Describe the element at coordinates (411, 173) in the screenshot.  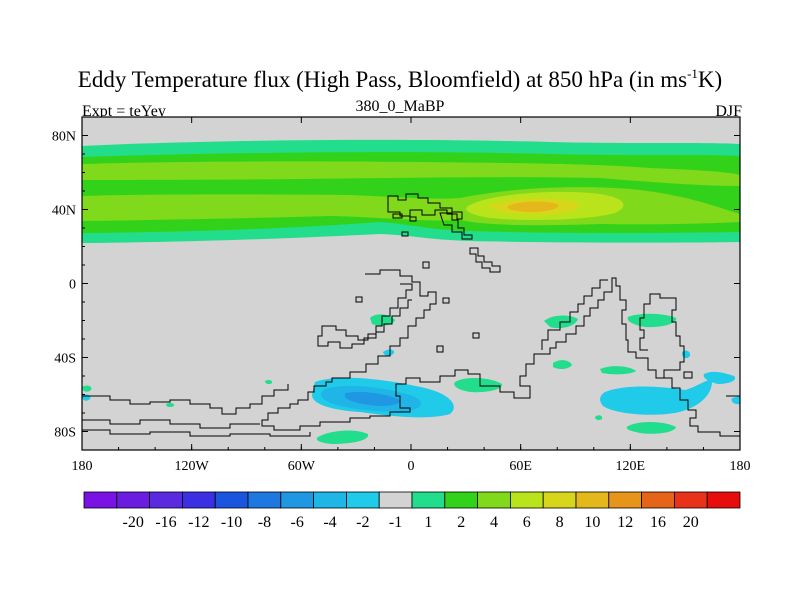
I see `flux-band-4-to-6-north` at that location.